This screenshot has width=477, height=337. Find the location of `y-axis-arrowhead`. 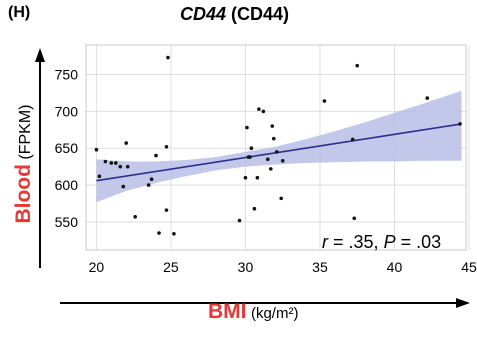

y-axis-arrowhead is located at coordinates (40, 55).